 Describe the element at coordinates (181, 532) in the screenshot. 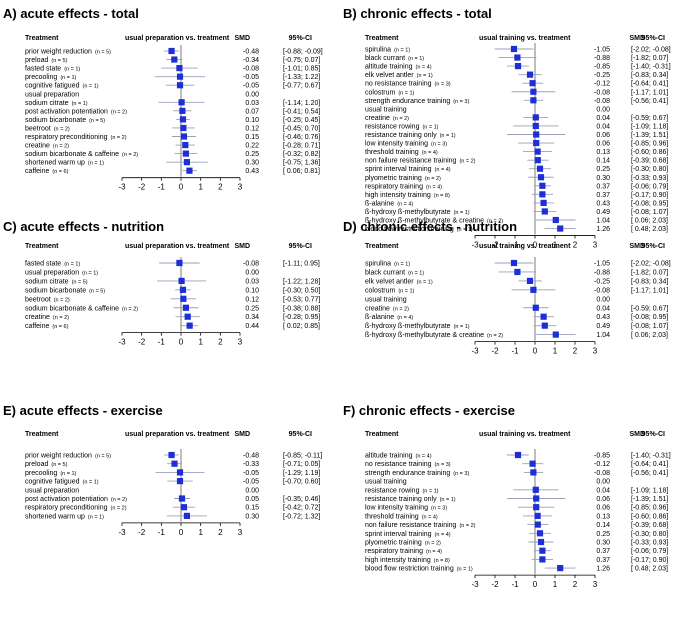

I see `x-tick-label: 0` at that location.